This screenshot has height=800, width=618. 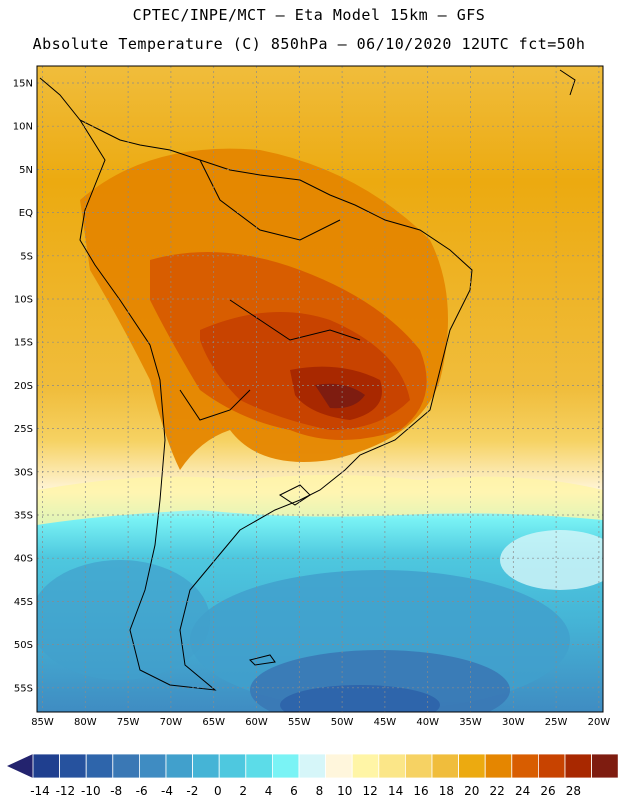 What do you see at coordinates (213, 722) in the screenshot?
I see `lon-label: 65W` at bounding box center [213, 722].